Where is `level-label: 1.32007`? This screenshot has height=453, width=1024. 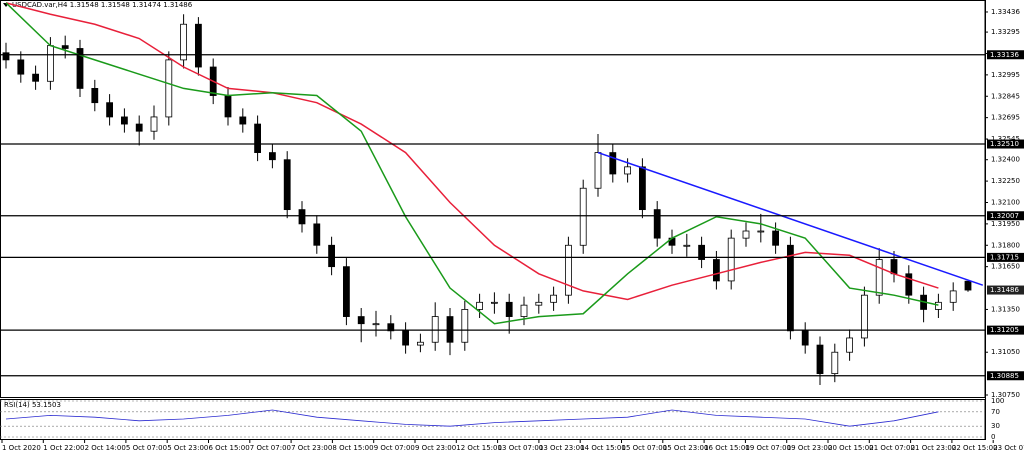
level-label: 1.32007 is located at coordinates (1004, 216).